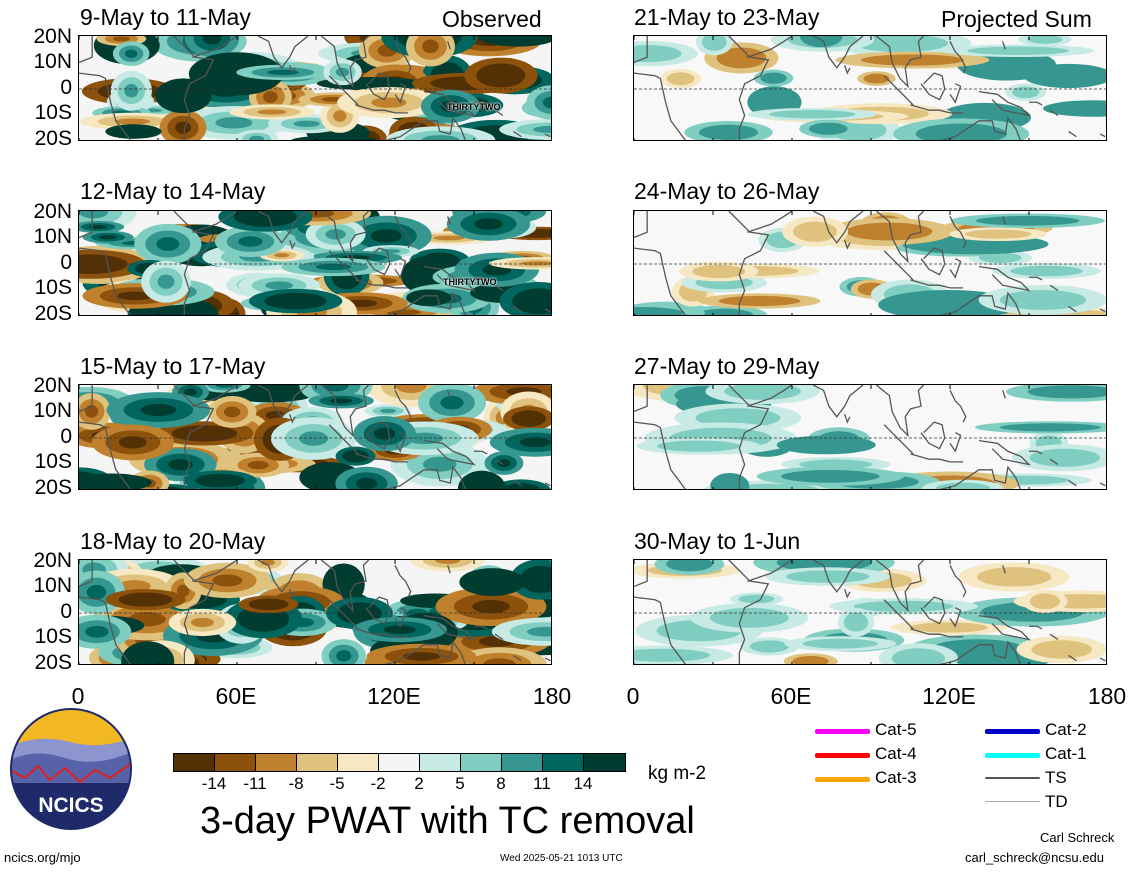 This screenshot has height=872, width=1135. What do you see at coordinates (1107, 696) in the screenshot?
I see `lon-label-180-right: 180` at bounding box center [1107, 696].